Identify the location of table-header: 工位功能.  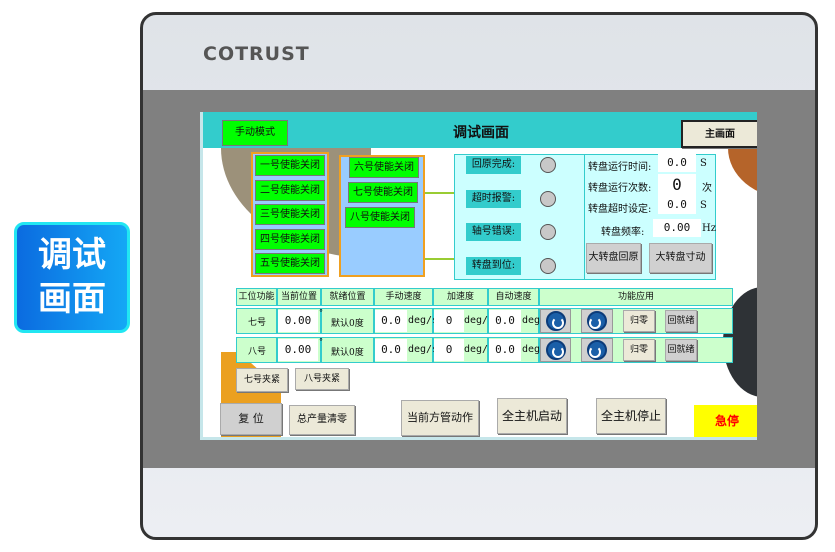
(256, 297).